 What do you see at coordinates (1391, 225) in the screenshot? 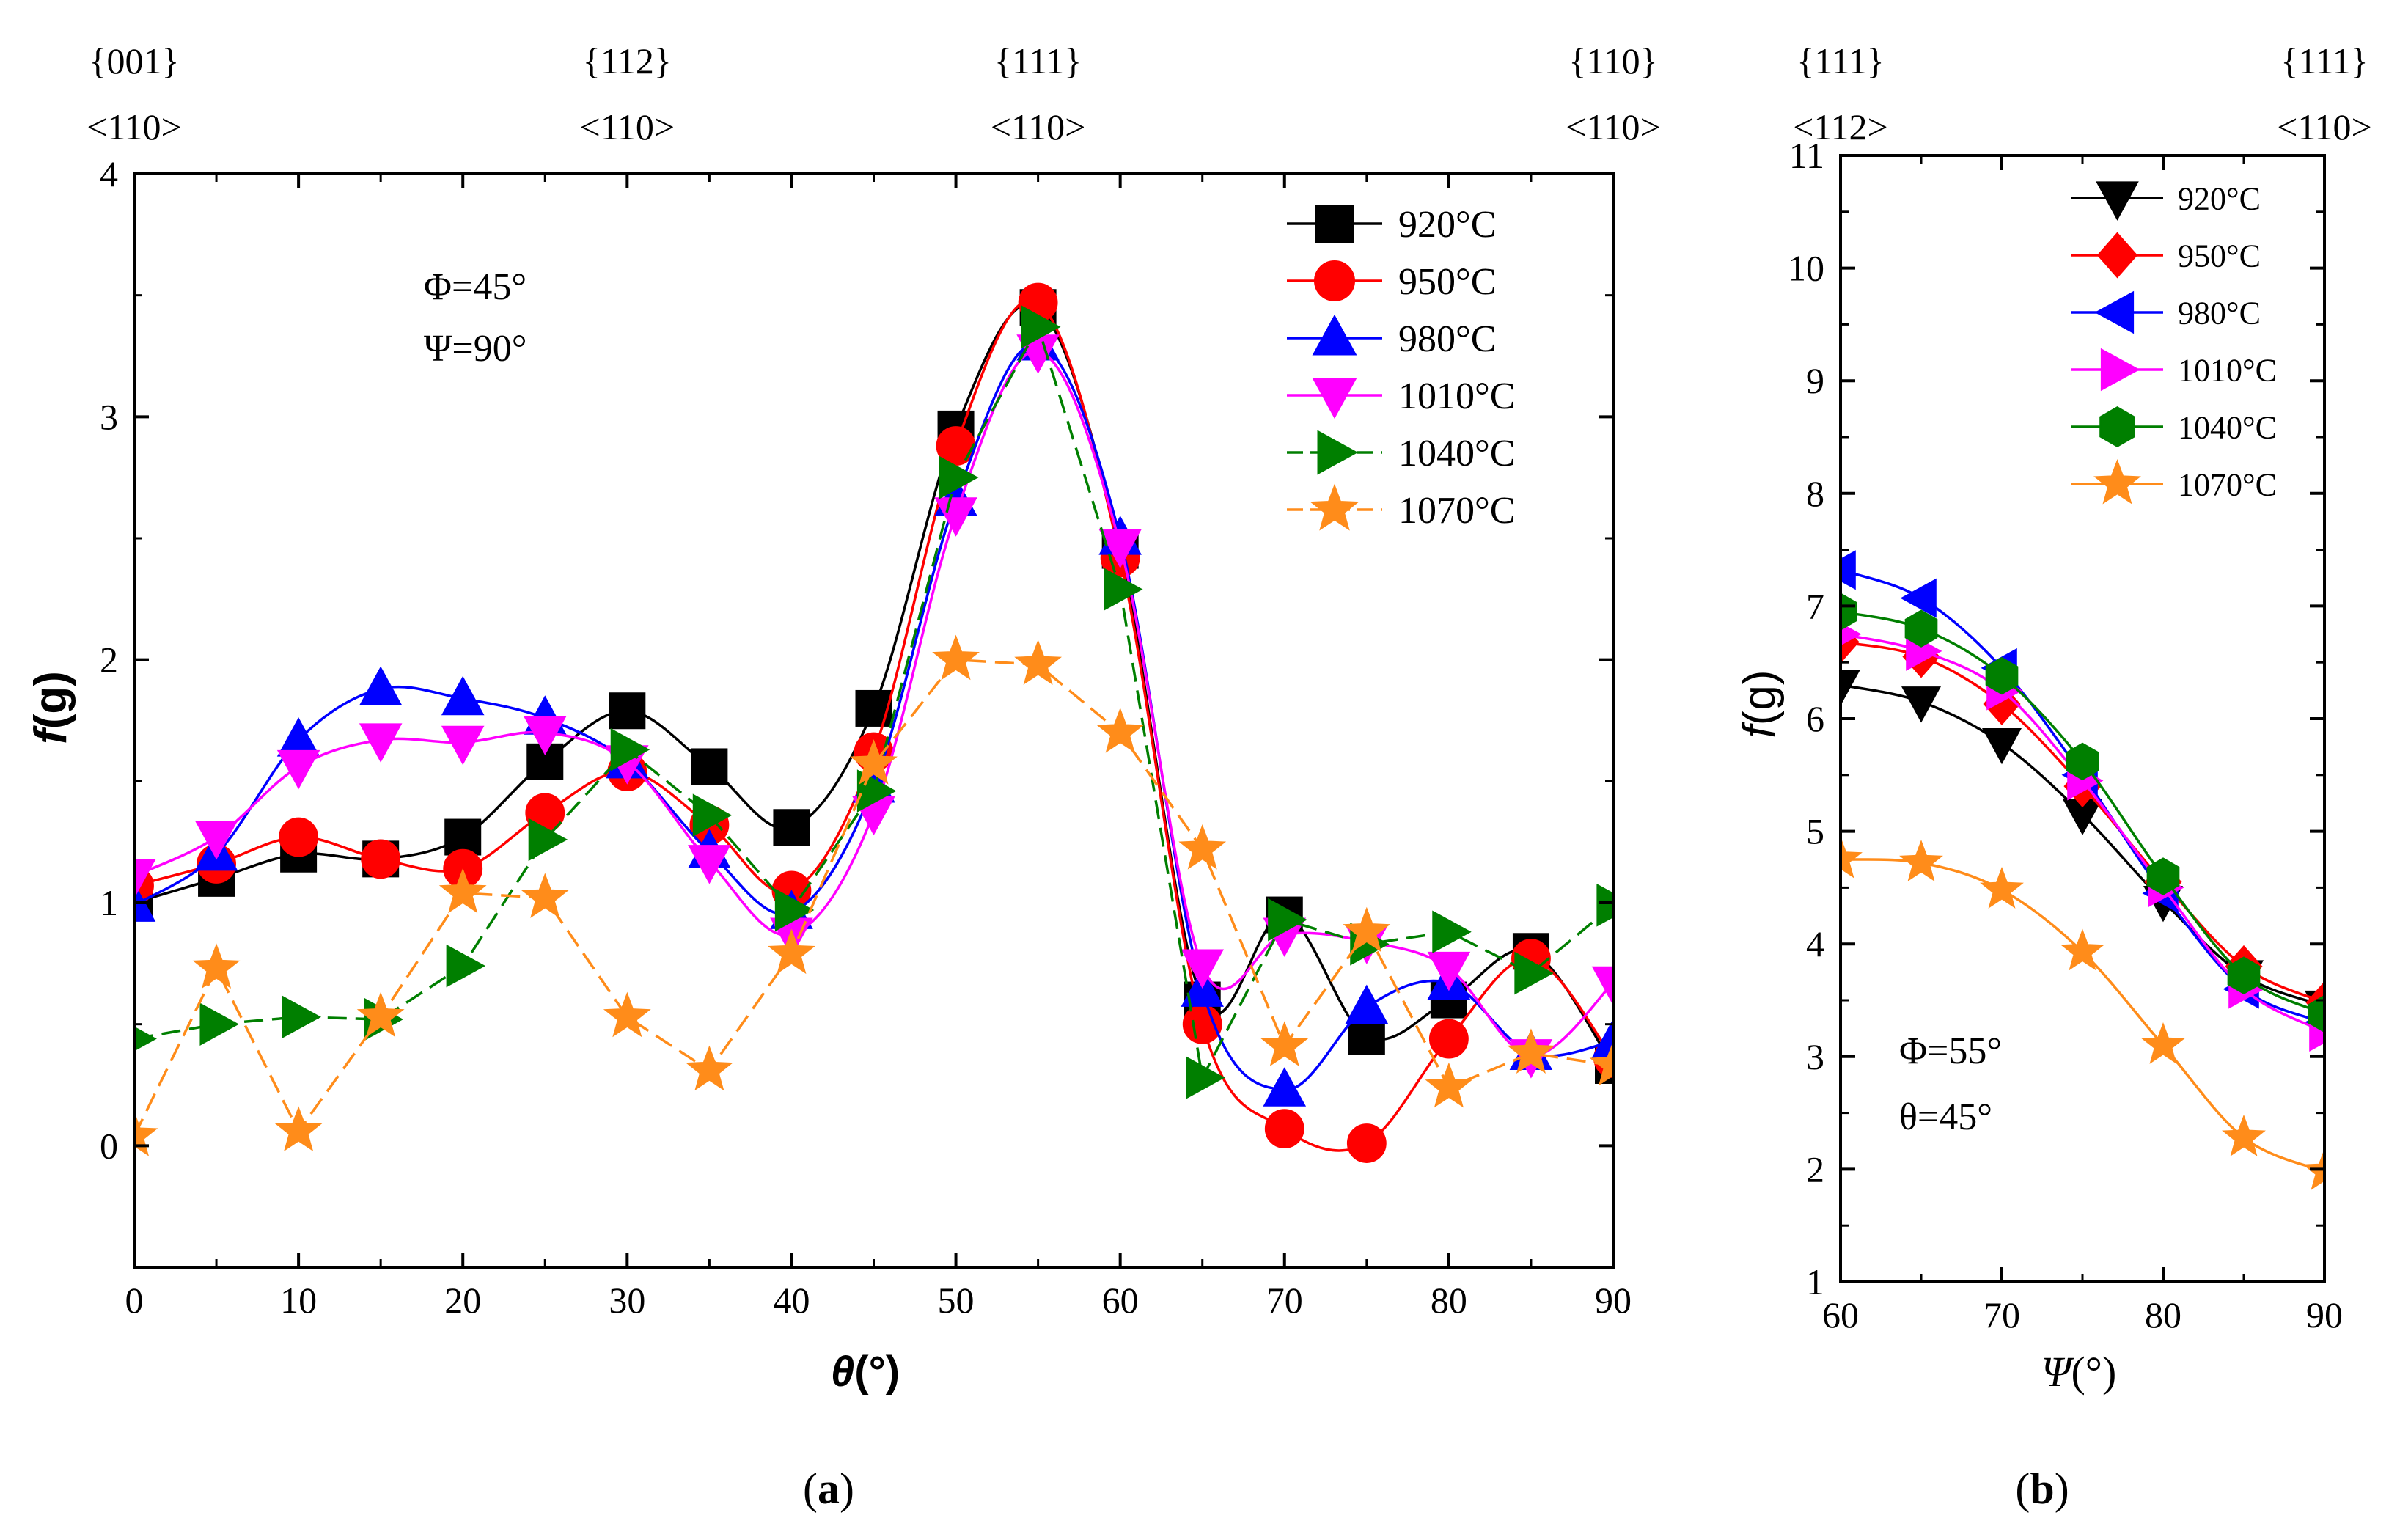
I see `legend-item-a-920: 920°C` at bounding box center [1391, 225].